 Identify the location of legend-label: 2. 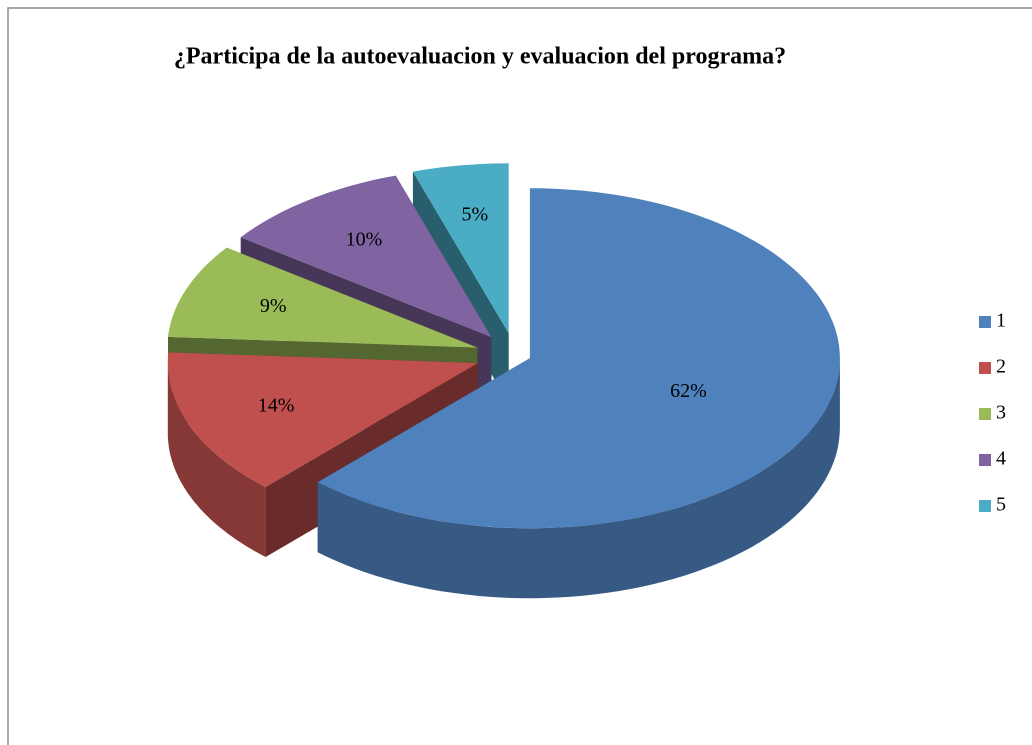
(1001, 367).